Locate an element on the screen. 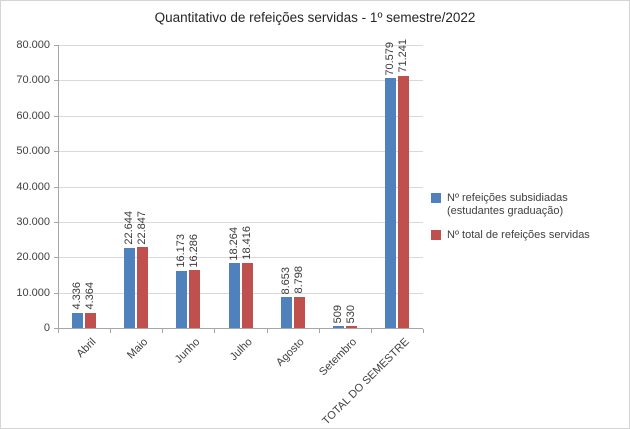  y-axis-label: 40.000 is located at coordinates (33, 186).